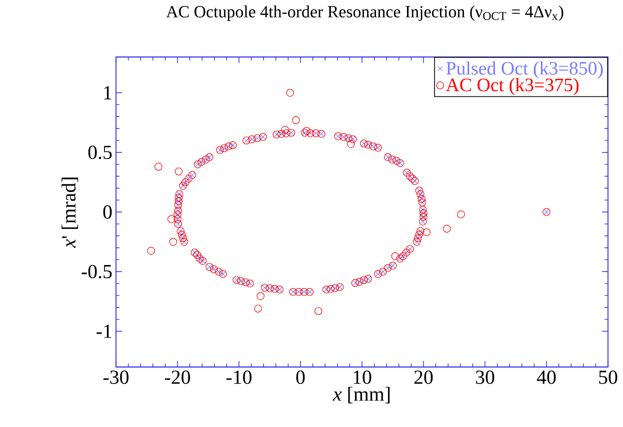 This screenshot has width=623, height=427. Describe the element at coordinates (104, 331) in the screenshot. I see `y-tick-label: -1` at that location.